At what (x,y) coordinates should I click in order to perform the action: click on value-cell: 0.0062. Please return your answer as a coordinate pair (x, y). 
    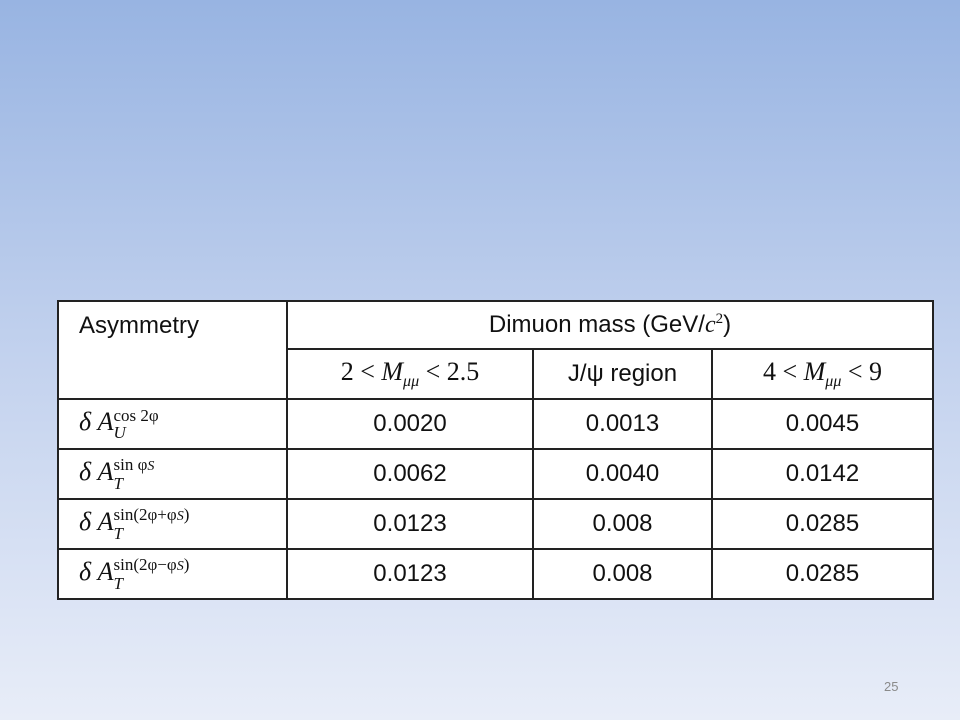
    Looking at the image, I should click on (410, 474).